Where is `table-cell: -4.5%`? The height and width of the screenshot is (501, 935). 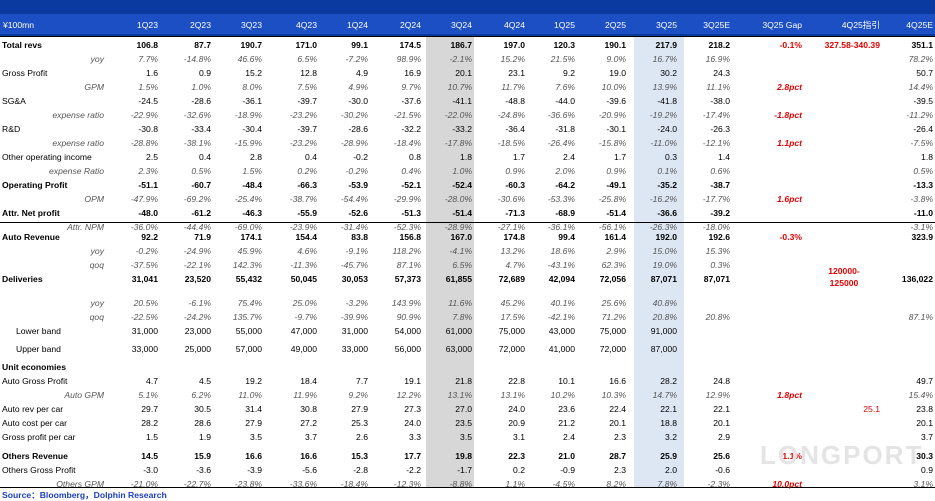 table-cell: -4.5% is located at coordinates (563, 484).